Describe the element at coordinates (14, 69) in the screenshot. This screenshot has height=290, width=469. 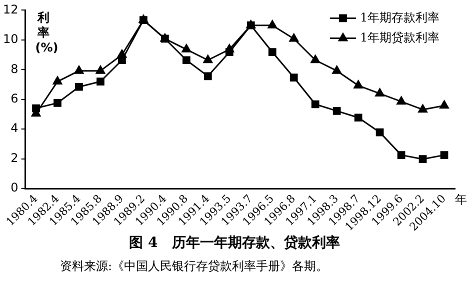
I see `y-tick-label: 8` at that location.